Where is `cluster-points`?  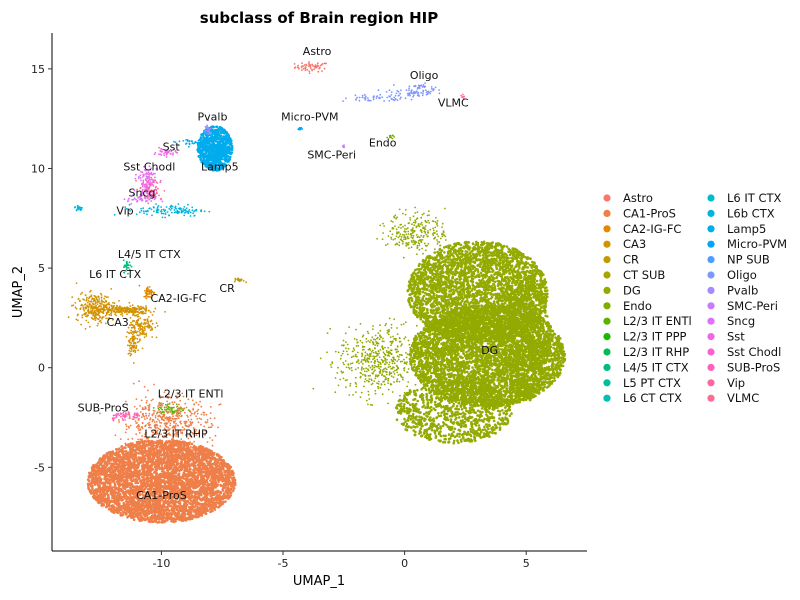
cluster-points is located at coordinates (145, 180).